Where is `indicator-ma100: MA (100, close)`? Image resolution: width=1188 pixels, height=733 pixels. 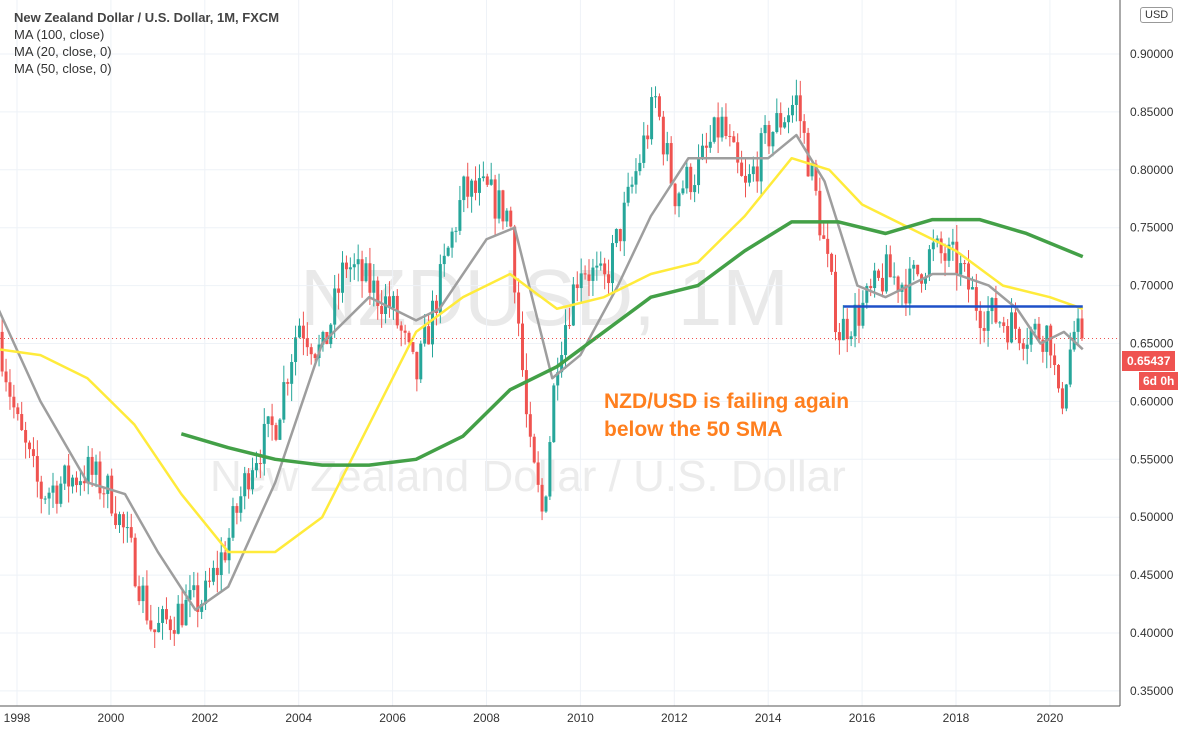
indicator-ma100: MA (100, close) is located at coordinates (59, 34).